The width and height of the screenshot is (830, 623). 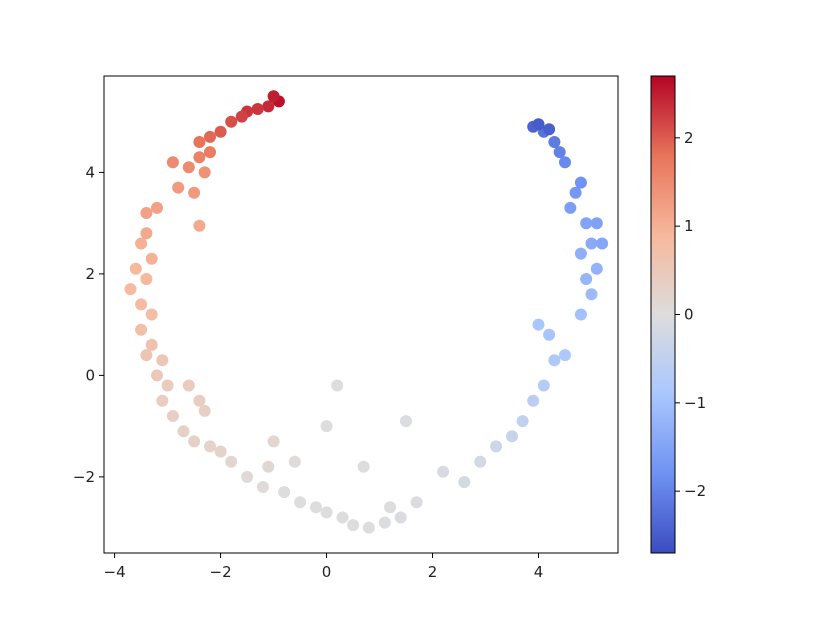 What do you see at coordinates (324, 567) in the screenshot?
I see `x-axis: −4 −2 0 2 4` at bounding box center [324, 567].